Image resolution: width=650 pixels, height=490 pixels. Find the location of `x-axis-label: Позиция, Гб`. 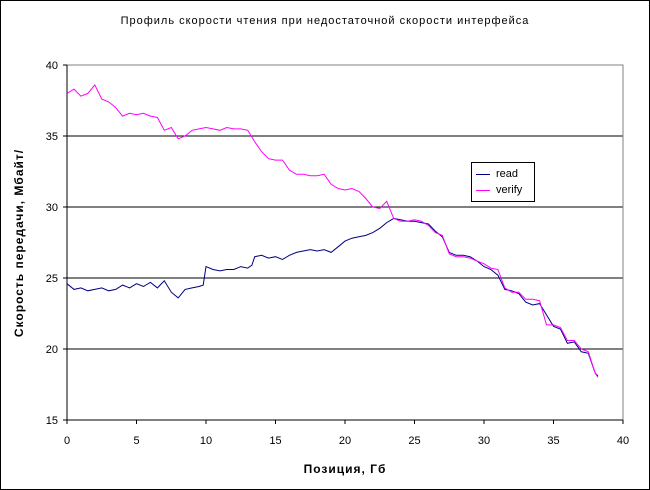

x-axis-label: Позиция, Гб is located at coordinates (345, 469).